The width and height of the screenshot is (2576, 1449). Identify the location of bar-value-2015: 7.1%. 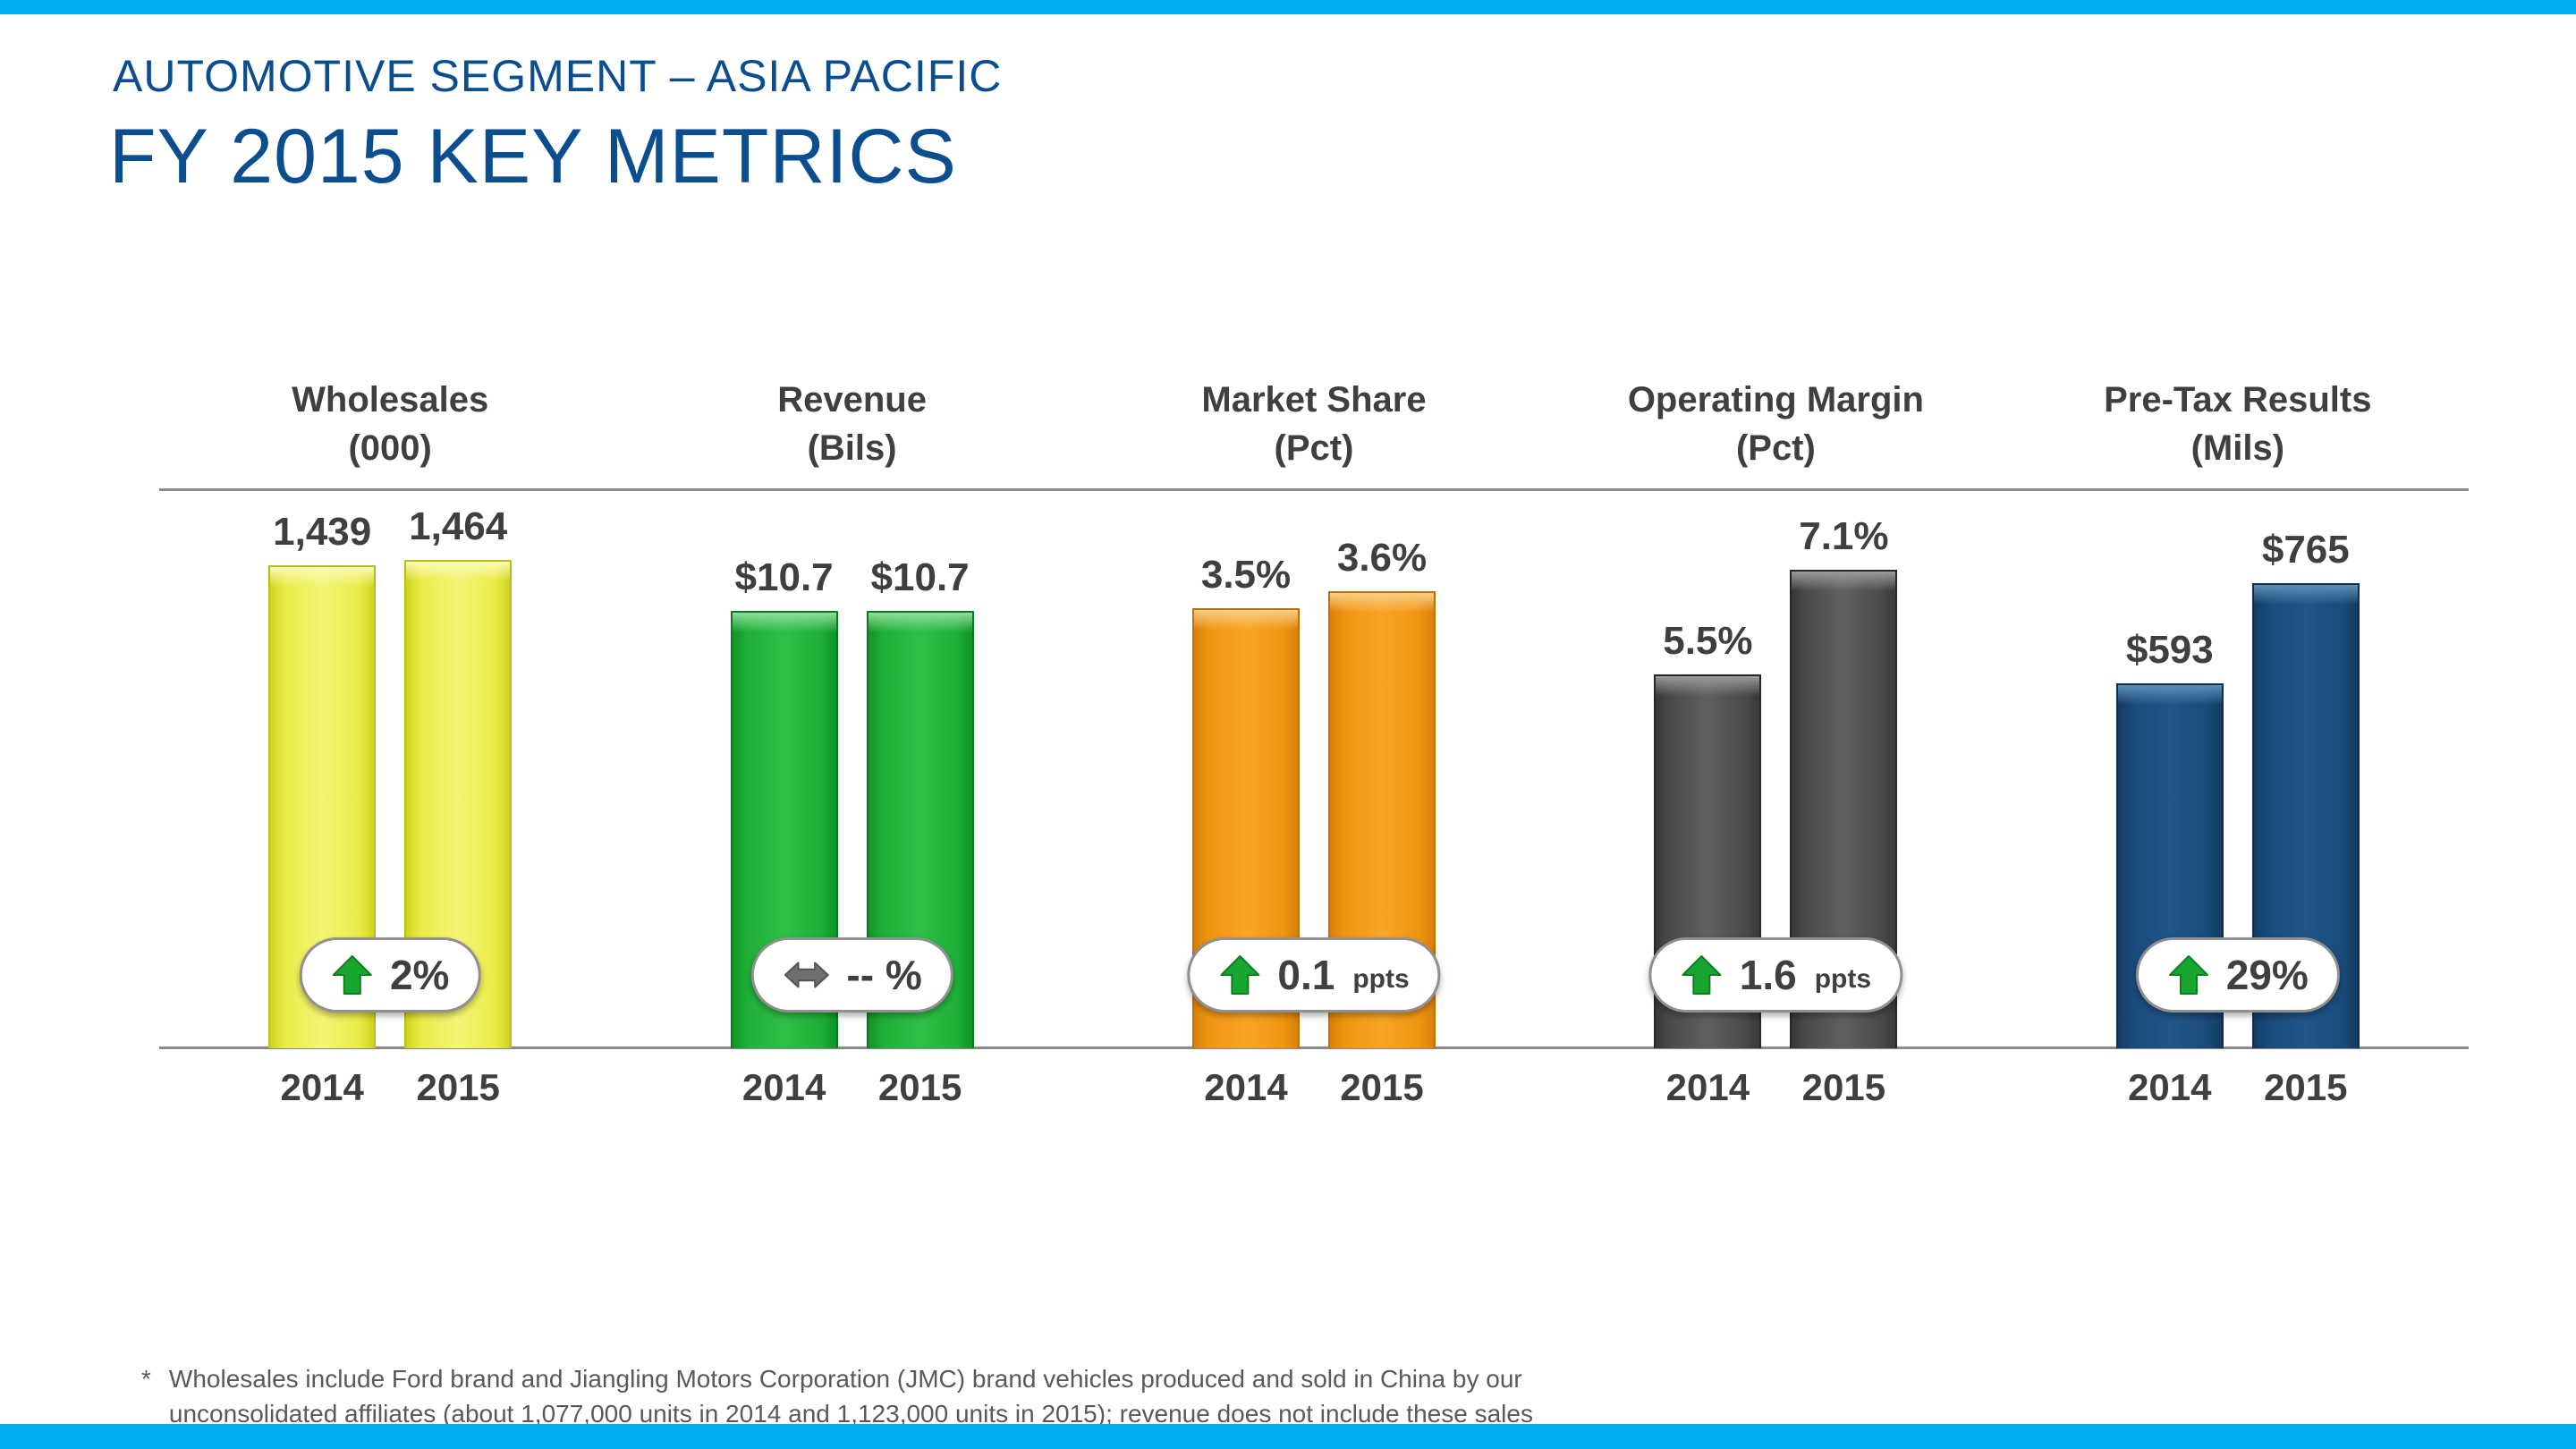
(1844, 536).